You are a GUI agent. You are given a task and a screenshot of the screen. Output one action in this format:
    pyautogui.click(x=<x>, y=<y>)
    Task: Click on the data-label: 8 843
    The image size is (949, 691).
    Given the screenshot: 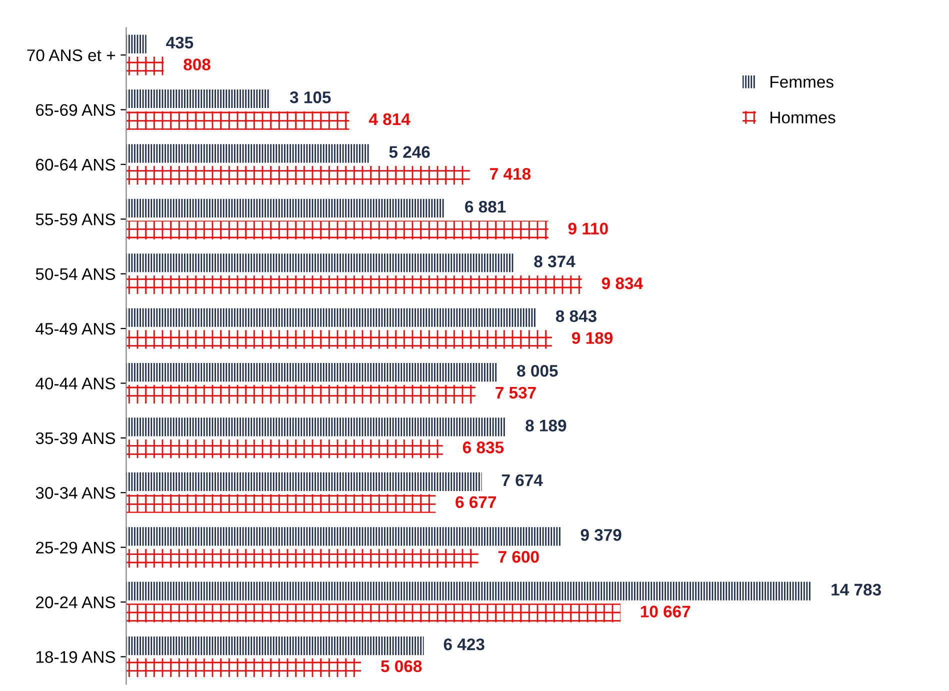 What is the action you would take?
    pyautogui.click(x=576, y=316)
    